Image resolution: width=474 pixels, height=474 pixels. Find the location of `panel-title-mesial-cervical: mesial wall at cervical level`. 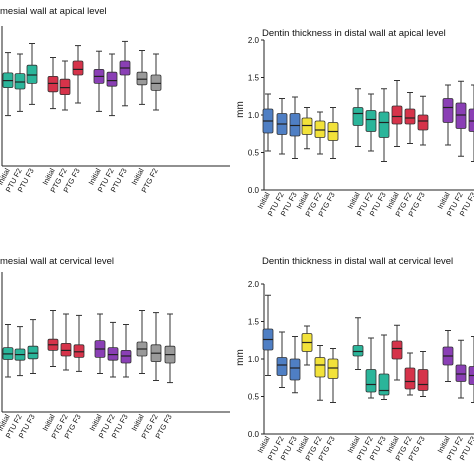

panel-title-mesial-cervical: mesial wall at cervical level is located at coordinates (57, 261).